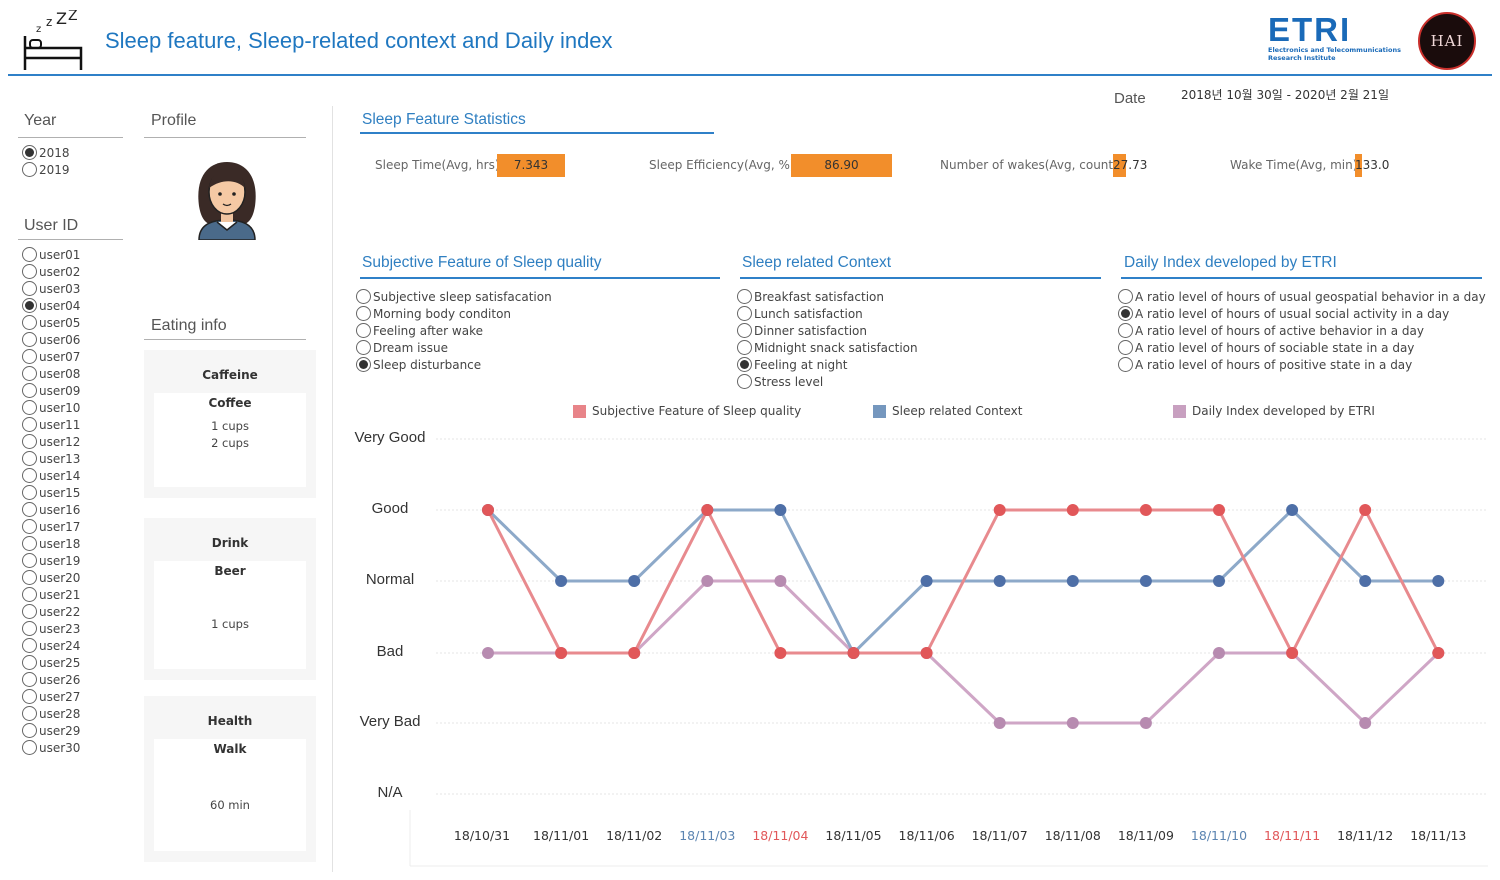 Image resolution: width=1500 pixels, height=880 pixels. Describe the element at coordinates (802, 330) in the screenshot. I see `context-option: Dinner satisfaction` at that location.